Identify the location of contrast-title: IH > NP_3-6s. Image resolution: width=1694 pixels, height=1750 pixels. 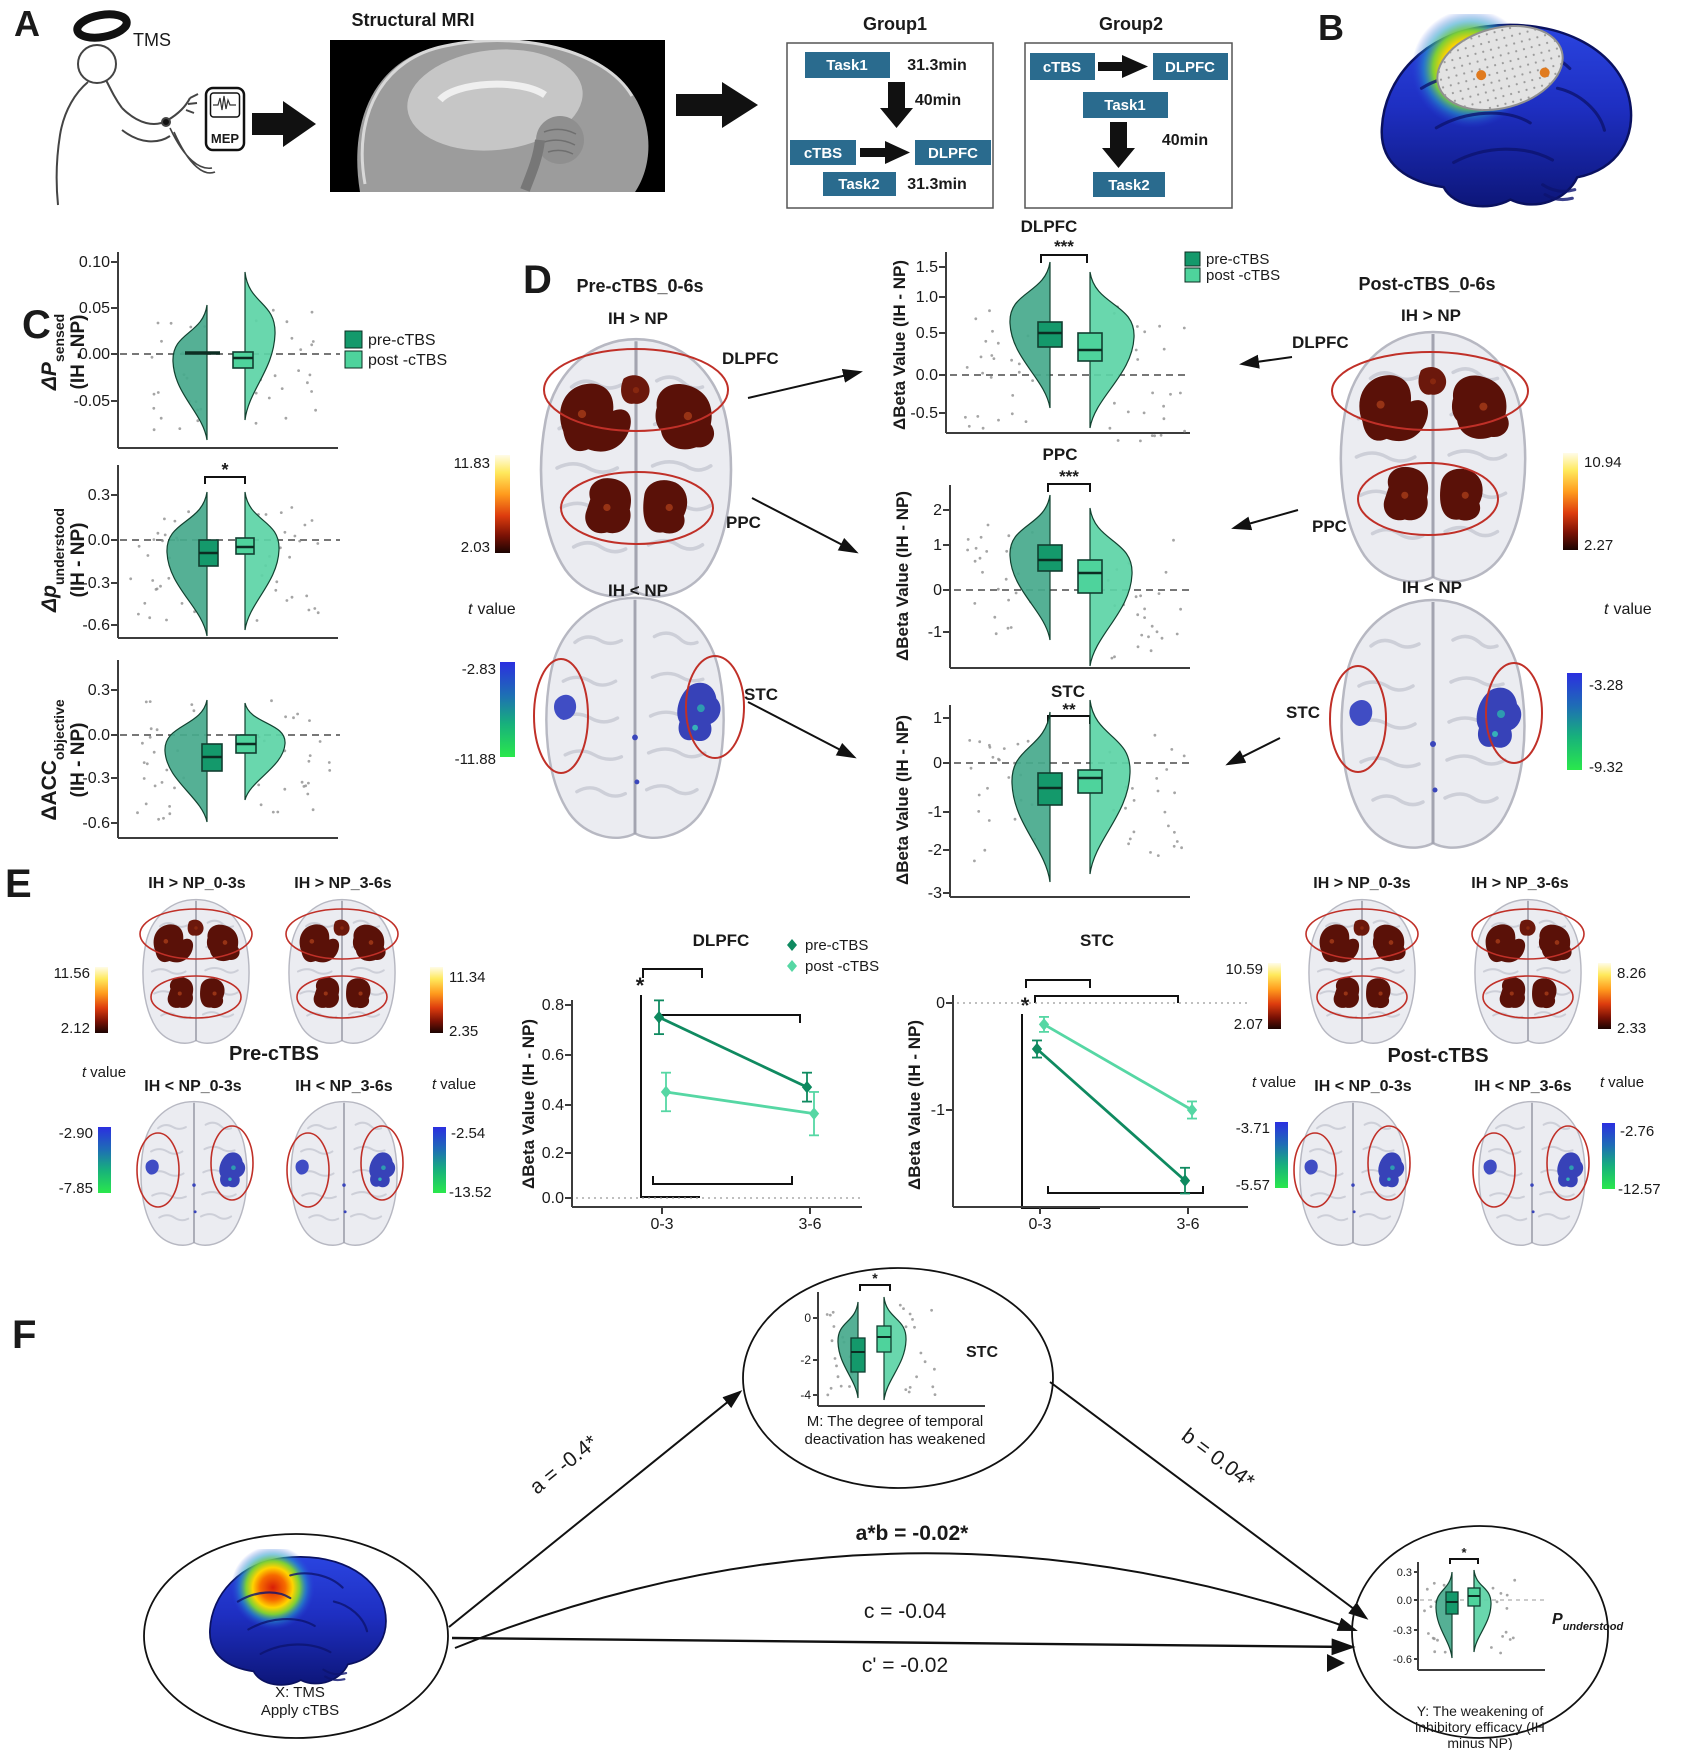
(342, 883).